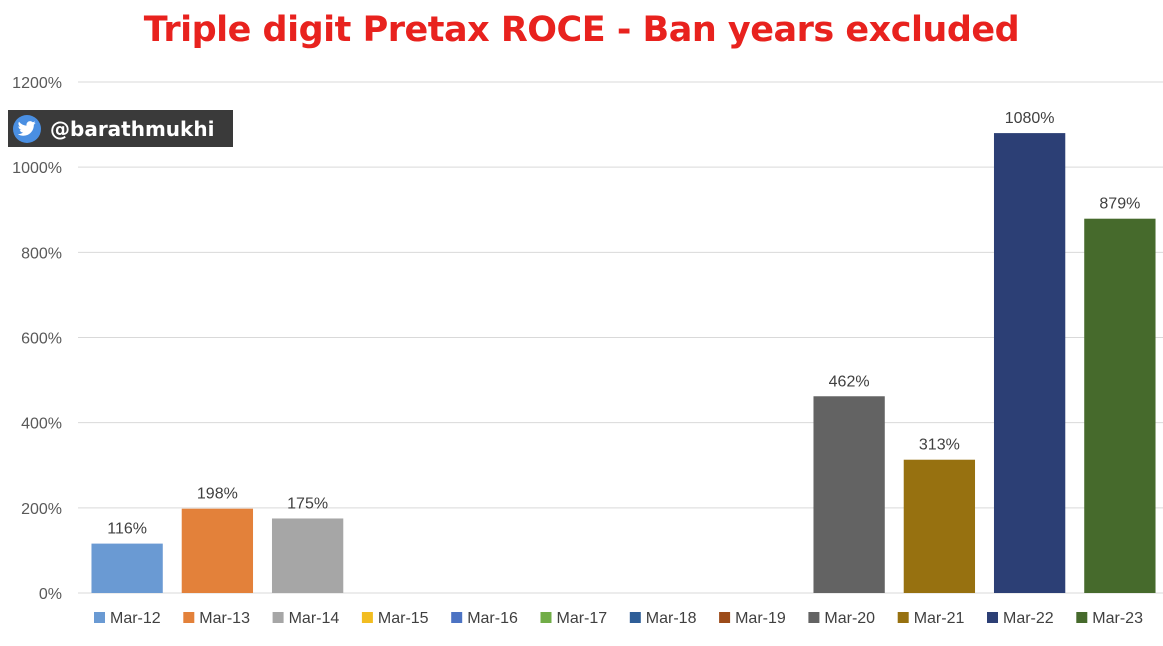 This screenshot has width=1163, height=646. I want to click on data-label: 462%, so click(849, 381).